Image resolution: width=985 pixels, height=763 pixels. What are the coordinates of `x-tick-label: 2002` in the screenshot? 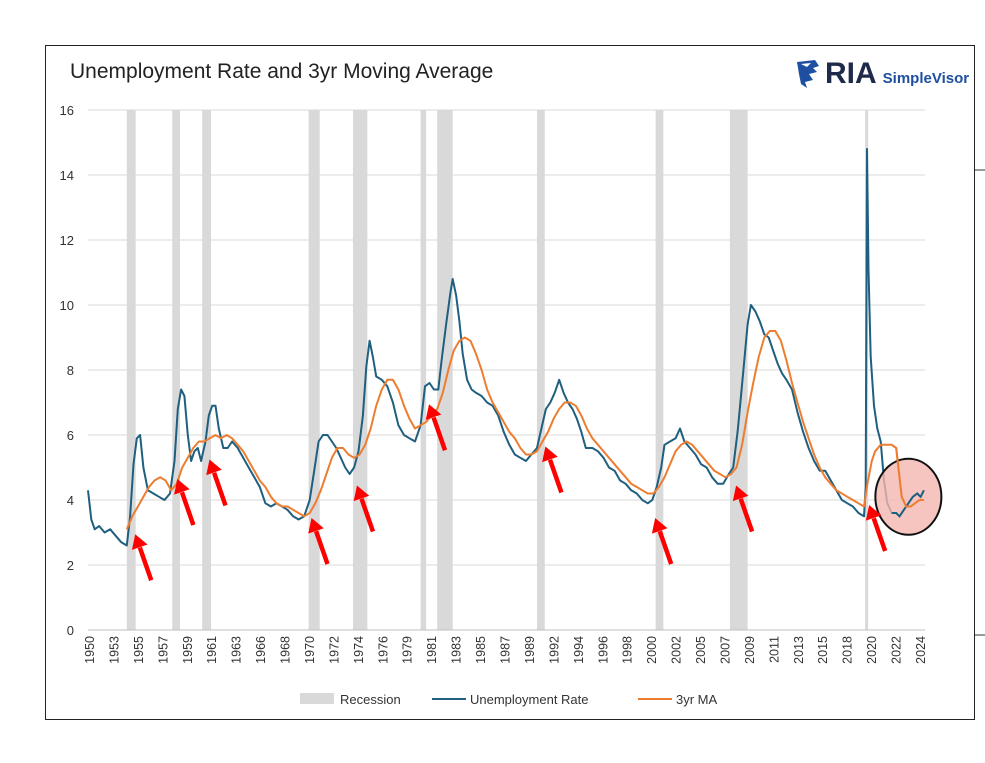 It's located at (677, 650).